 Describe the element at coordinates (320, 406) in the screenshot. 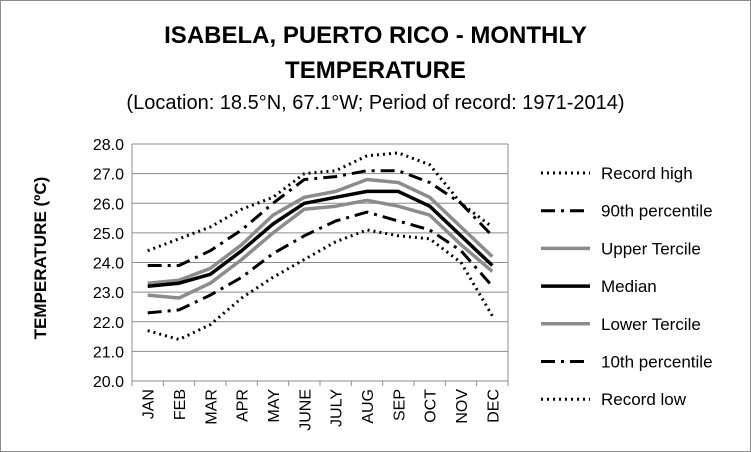

I see `x-axis-ticks: JAN FEB MAR APR MAY JUNE JULY AUG SEP OCT NOV DEC` at that location.